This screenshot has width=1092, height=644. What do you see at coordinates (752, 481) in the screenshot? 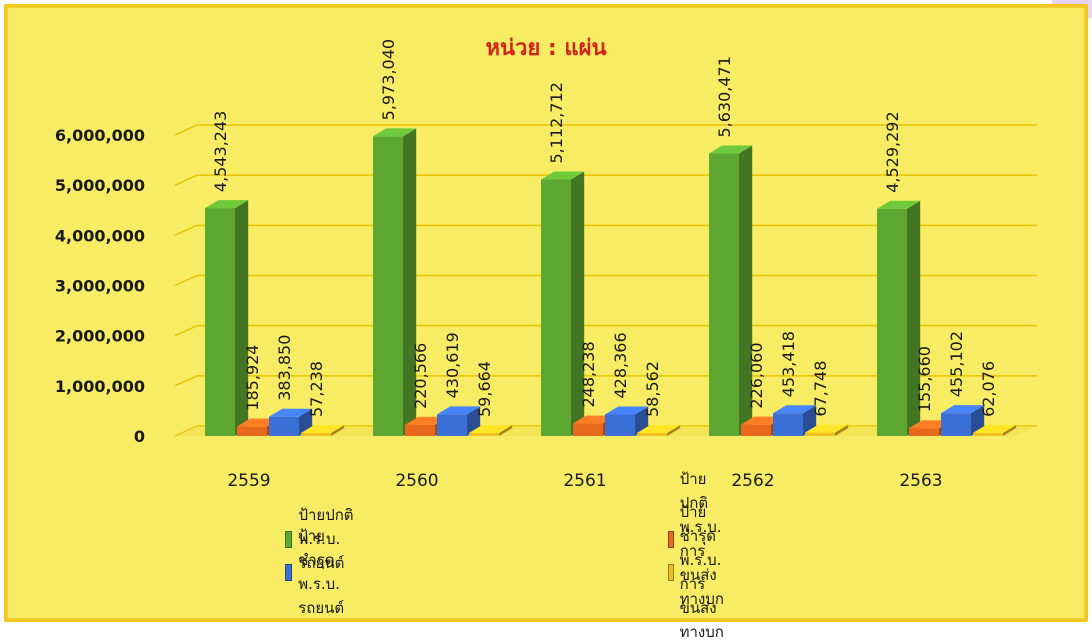
I see `x-tick-label: 2562` at bounding box center [752, 481].